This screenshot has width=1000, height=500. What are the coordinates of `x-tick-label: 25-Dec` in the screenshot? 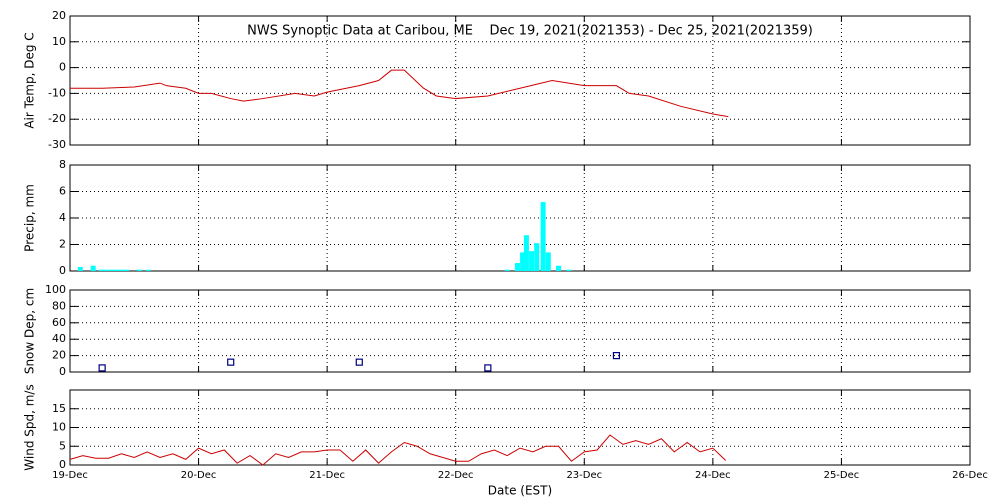 It's located at (842, 475).